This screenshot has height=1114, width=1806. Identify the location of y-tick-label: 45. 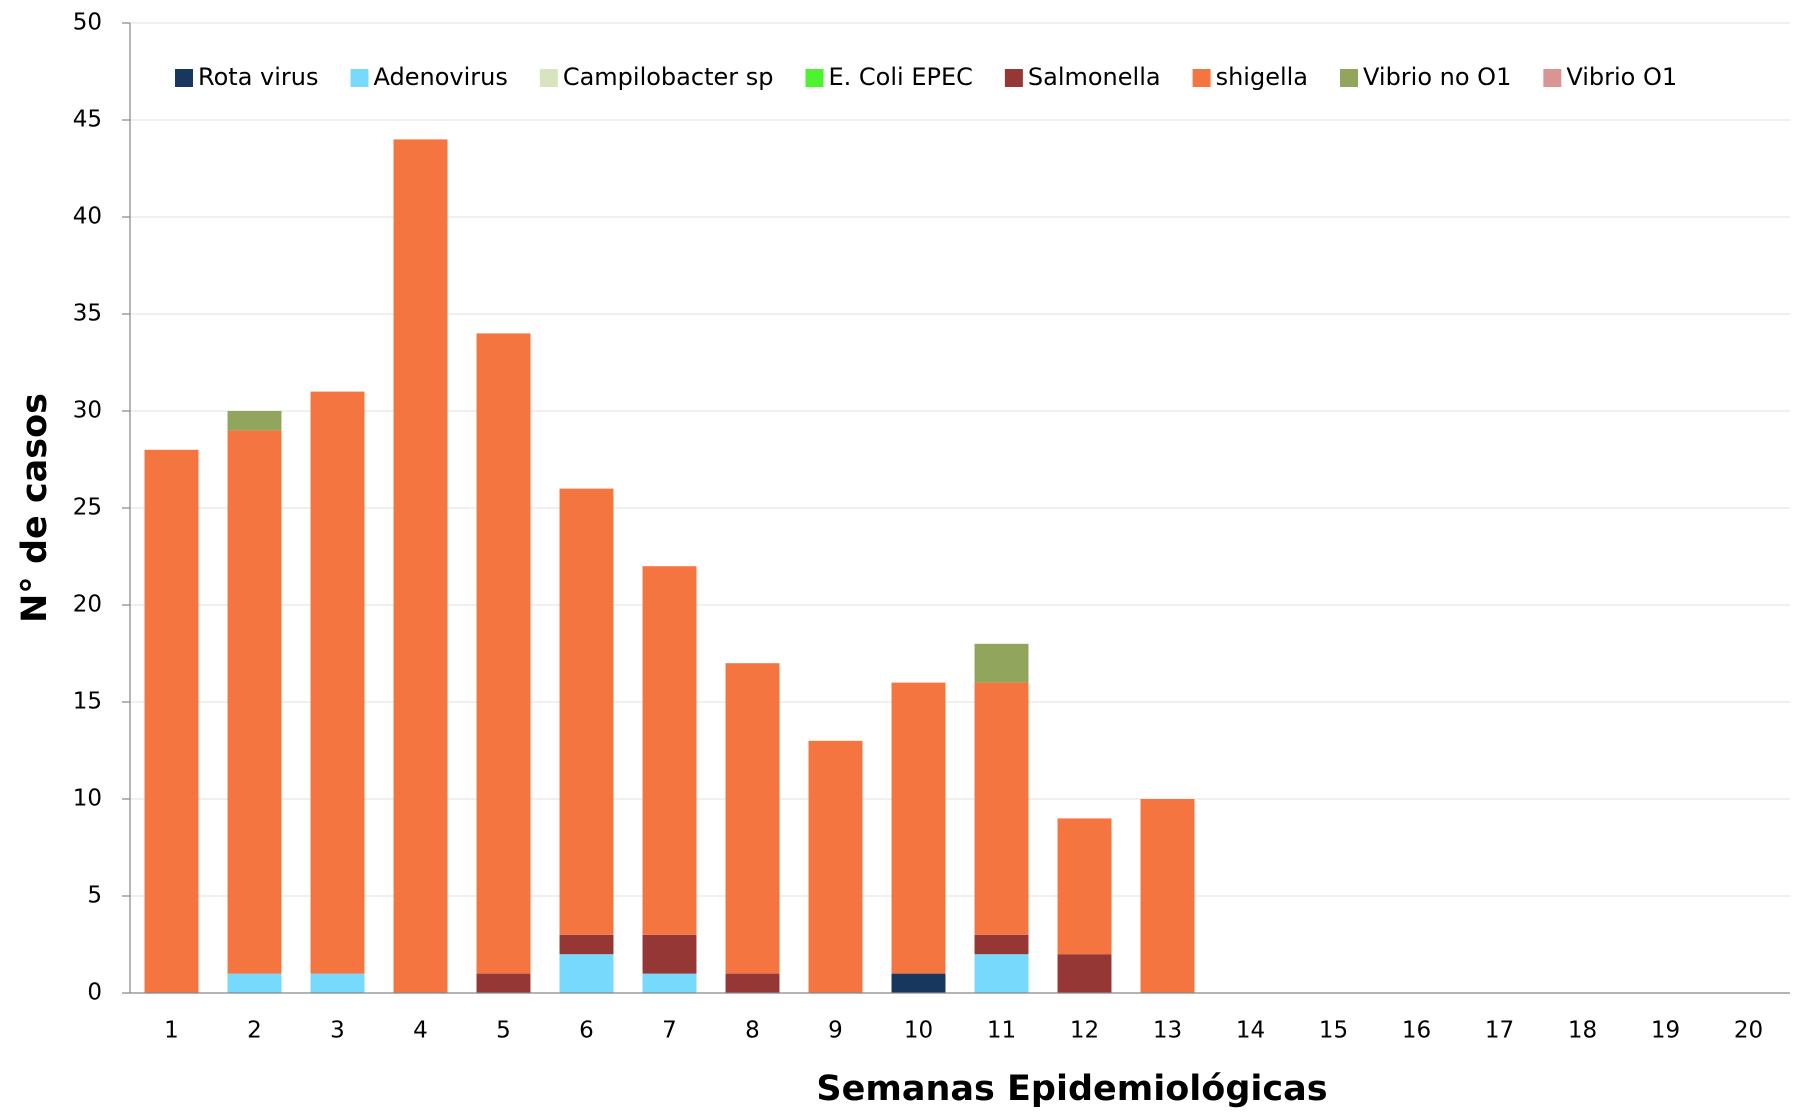
(87, 120).